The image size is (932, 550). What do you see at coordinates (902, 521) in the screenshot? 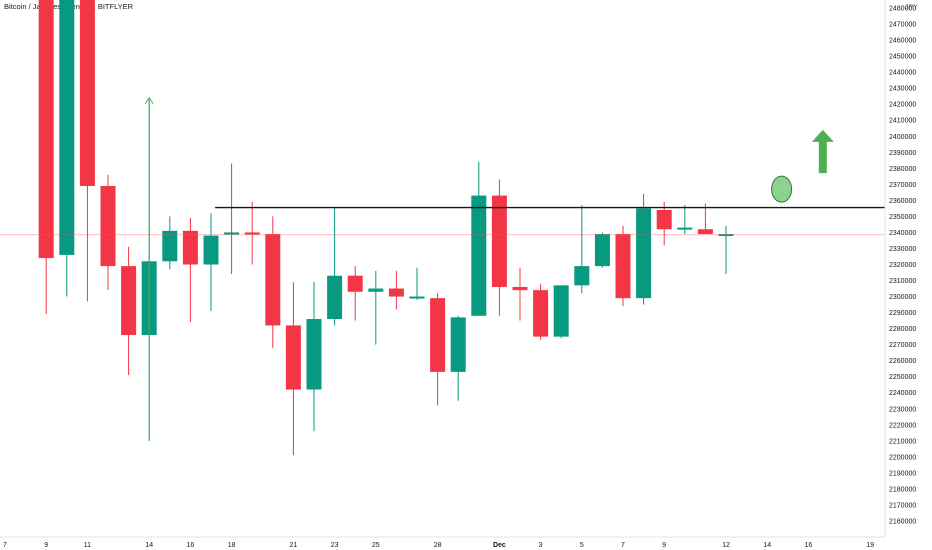
I see `price-tick-label: 2160000` at bounding box center [902, 521].